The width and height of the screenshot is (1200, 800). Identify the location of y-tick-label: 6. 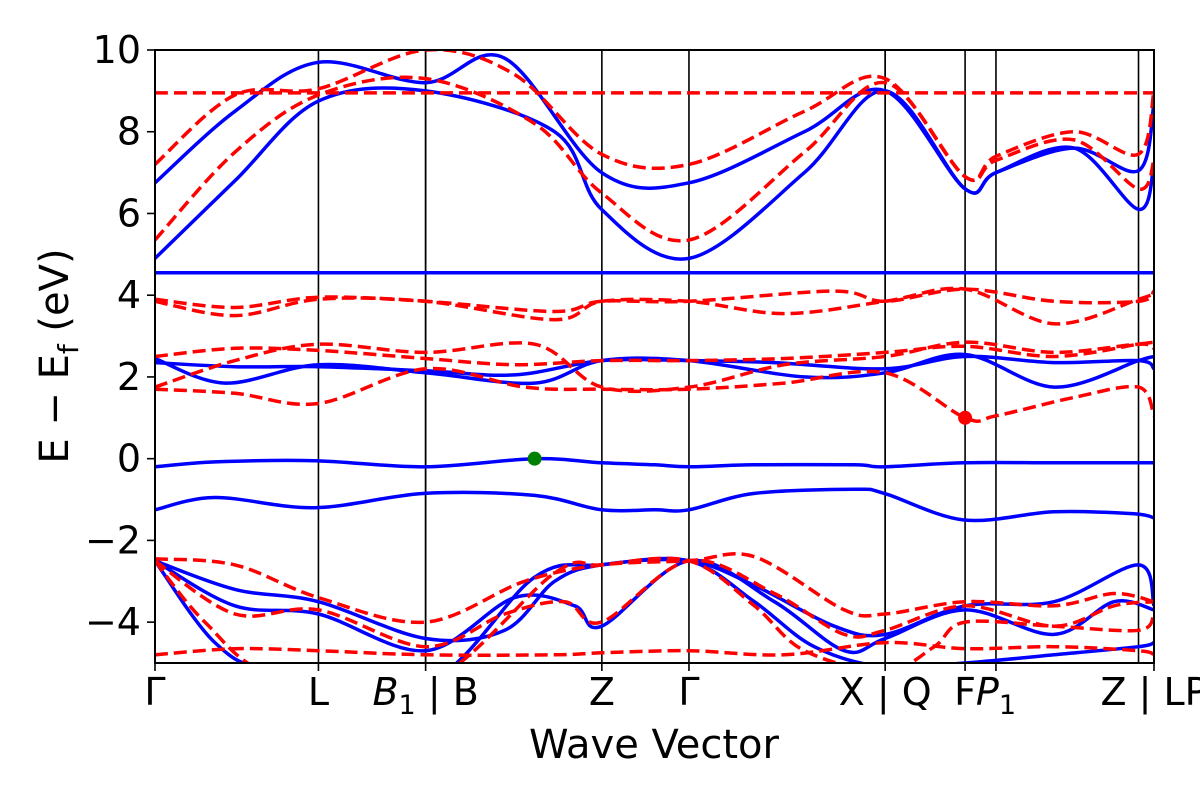
(129, 213).